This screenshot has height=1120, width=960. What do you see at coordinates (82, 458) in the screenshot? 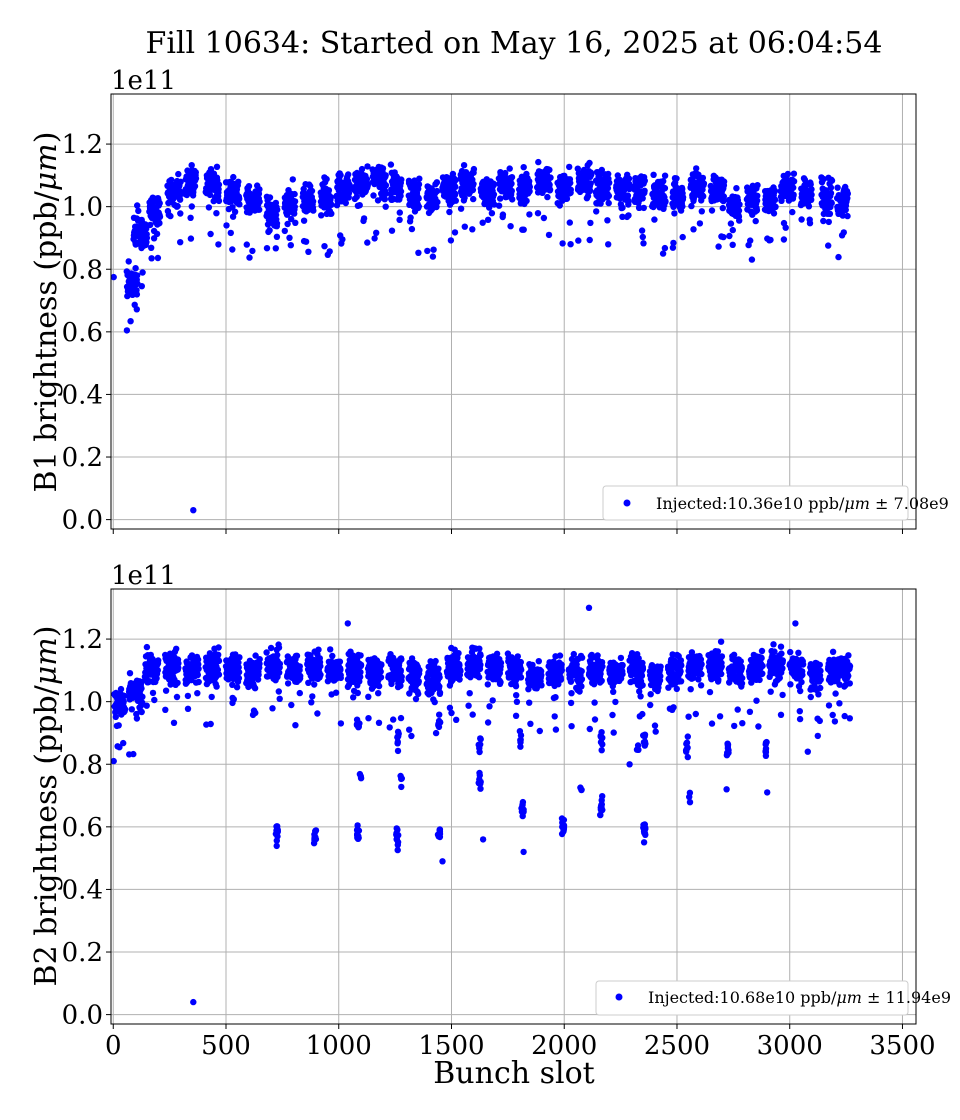
I see `y-tick-label: 0.2` at bounding box center [82, 458].